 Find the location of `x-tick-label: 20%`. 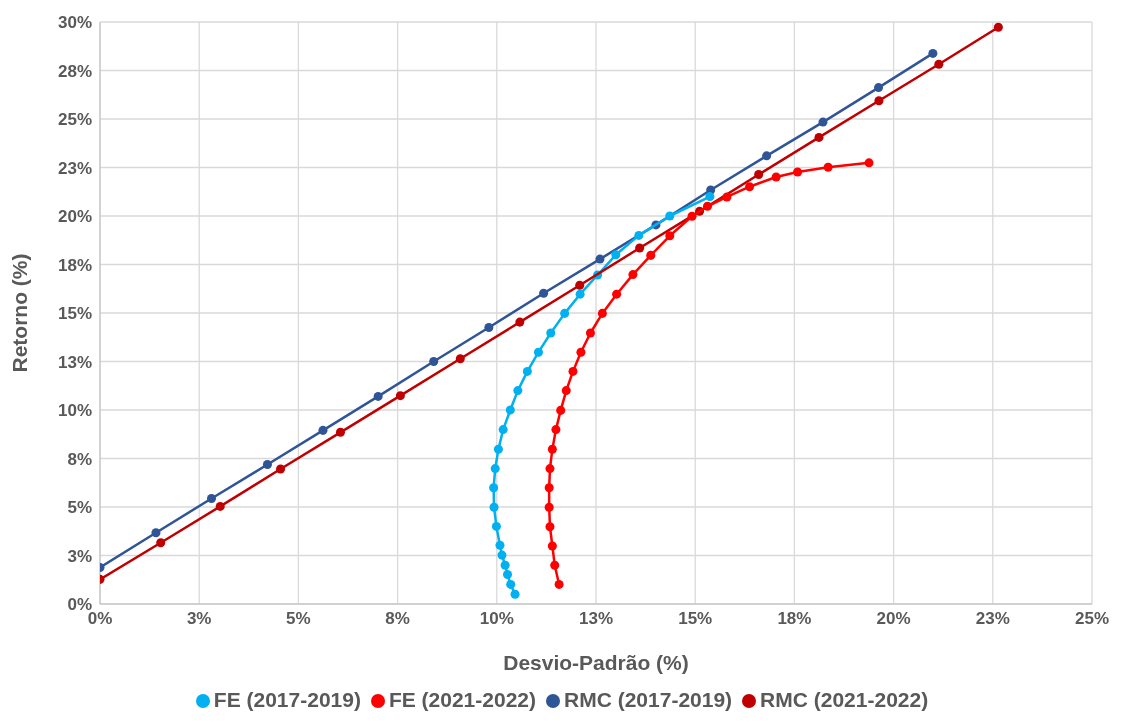

x-tick-label: 20% is located at coordinates (893, 619).